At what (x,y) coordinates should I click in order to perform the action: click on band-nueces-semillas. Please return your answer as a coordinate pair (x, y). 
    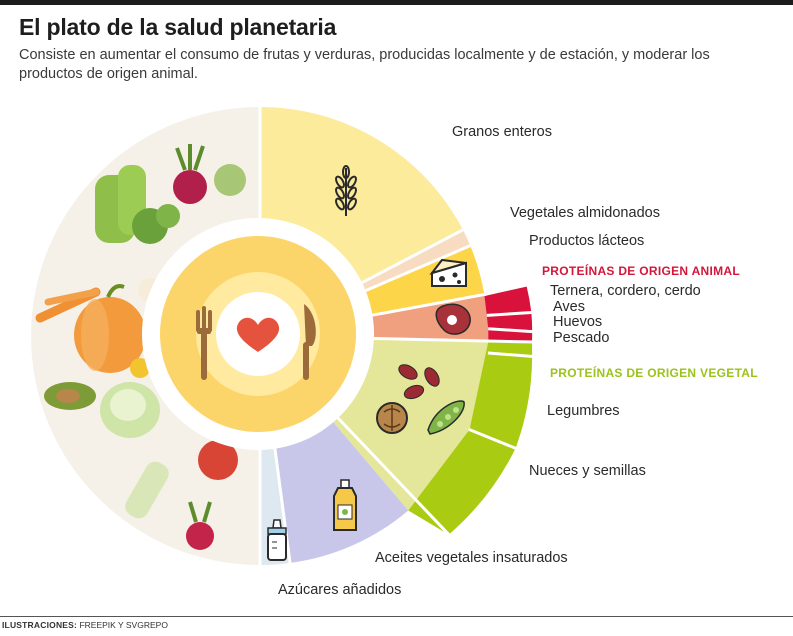
    Looking at the image, I should click on (462, 482).